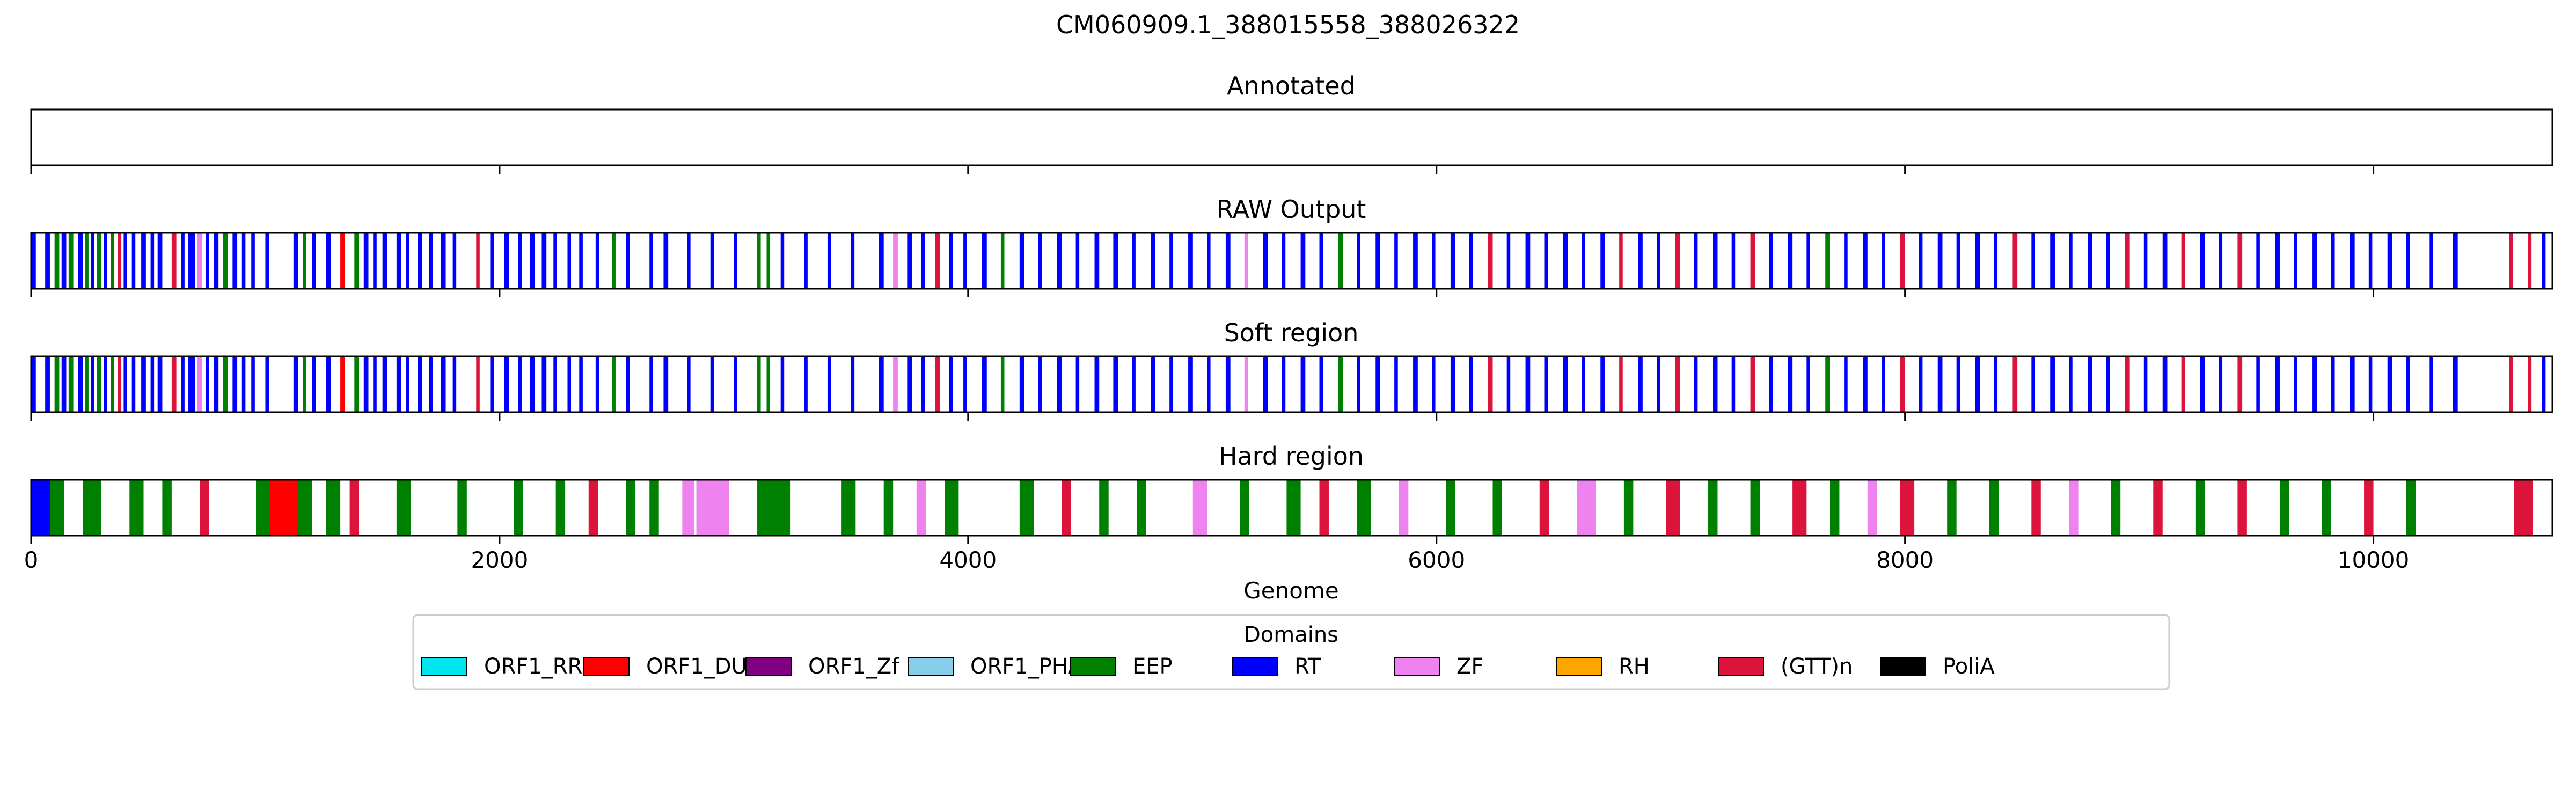 Image resolution: width=2576 pixels, height=805 pixels. What do you see at coordinates (1026, 666) in the screenshot?
I see `legend-label-3: ORF1_PHA` at bounding box center [1026, 666].